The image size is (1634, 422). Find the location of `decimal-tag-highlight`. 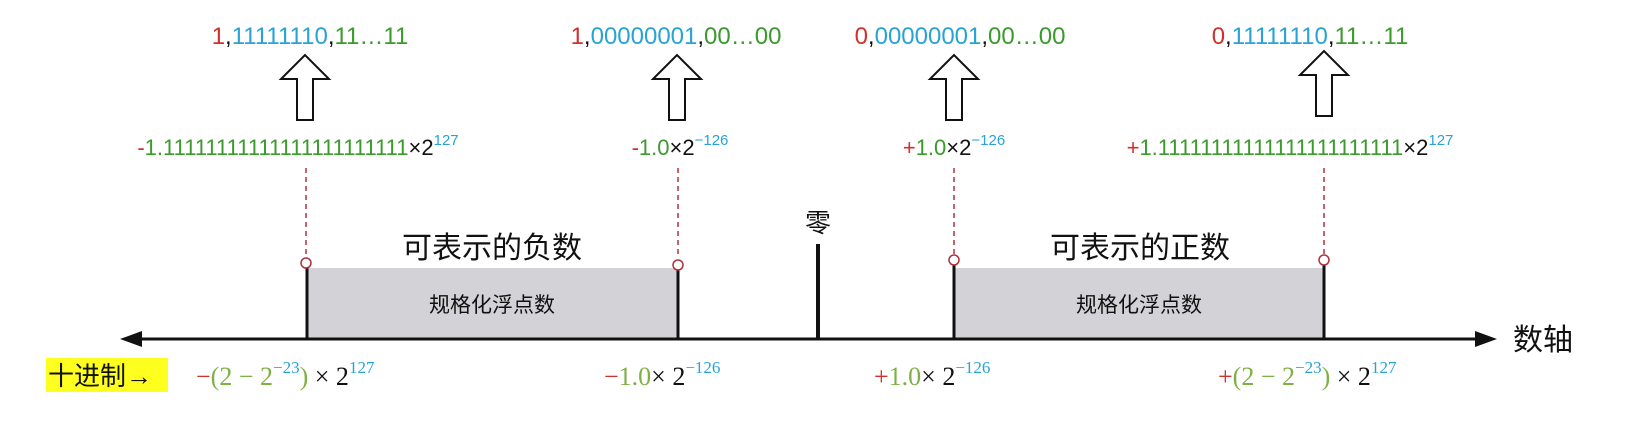

decimal-tag-highlight is located at coordinates (107, 375).